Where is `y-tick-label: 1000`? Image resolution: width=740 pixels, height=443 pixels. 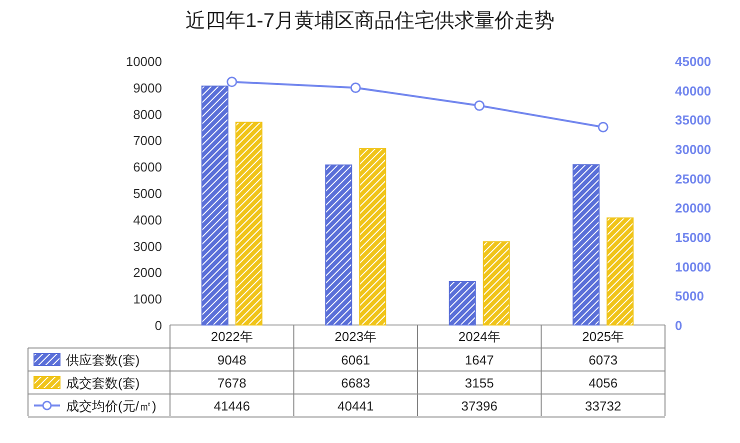
y-tick-label: 1000 is located at coordinates (147, 299).